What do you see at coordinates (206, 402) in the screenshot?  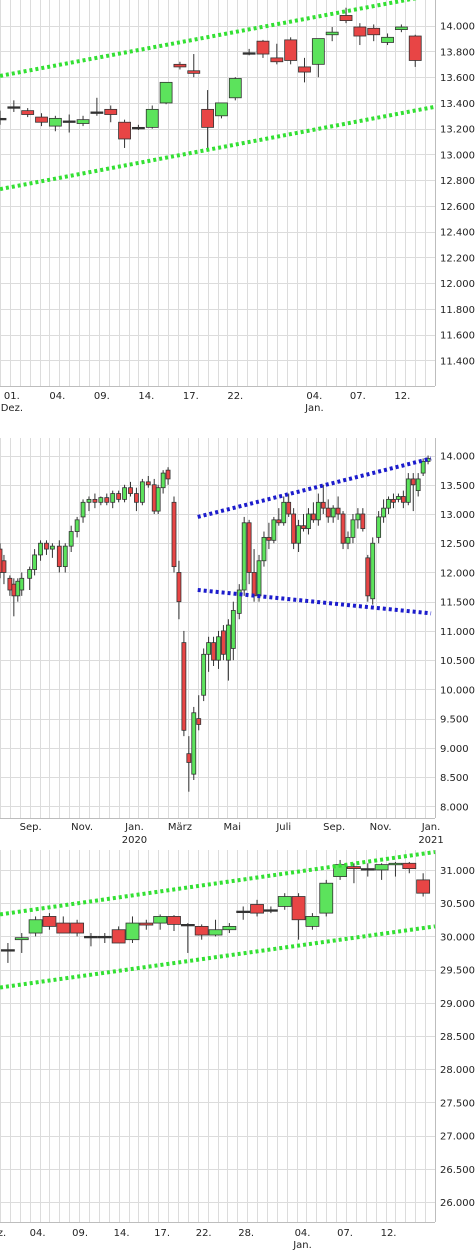 I see `x-axis: 01. 04. 09. 14. 17. 22. 04. 07. 12. Dez. Jan.` at bounding box center [206, 402].